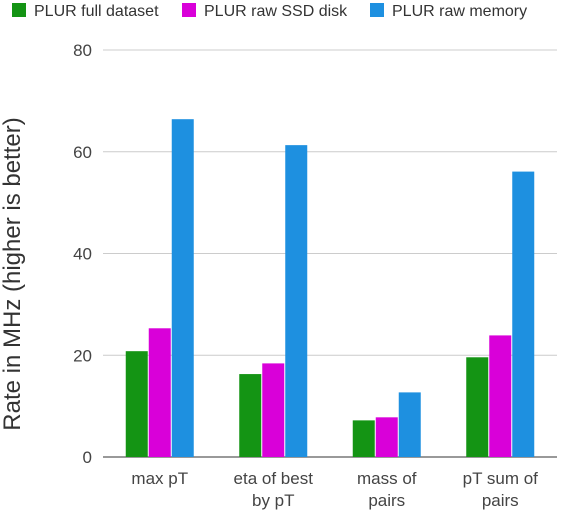 This screenshot has width=564, height=516. What do you see at coordinates (82, 355) in the screenshot?
I see `y-tick-label: 20` at bounding box center [82, 355].